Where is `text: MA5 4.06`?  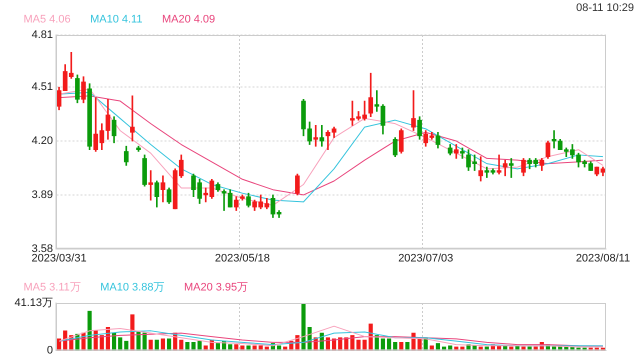 text: MA5 4.06 is located at coordinates (47, 20).